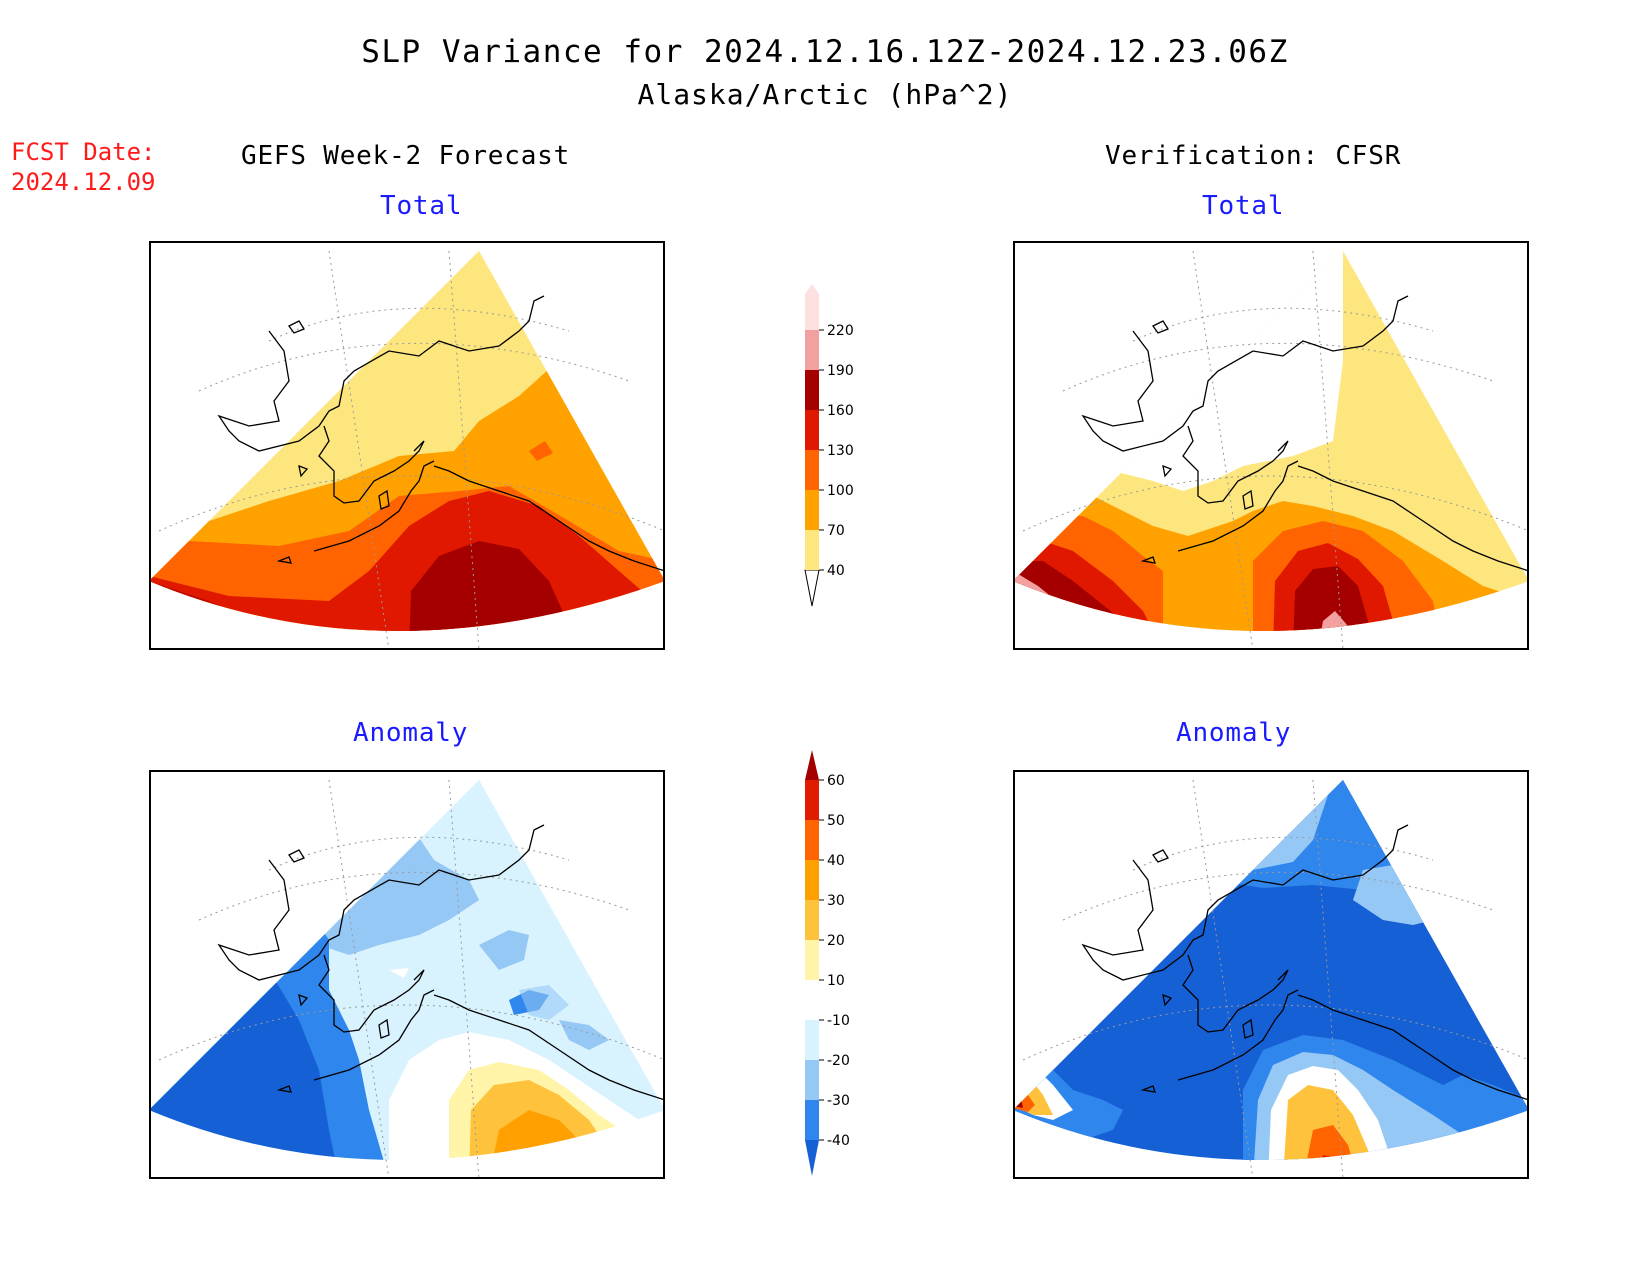 This screenshot has height=1275, width=1650. What do you see at coordinates (83, 182) in the screenshot?
I see `forecast-date: 2024.12.09` at bounding box center [83, 182].